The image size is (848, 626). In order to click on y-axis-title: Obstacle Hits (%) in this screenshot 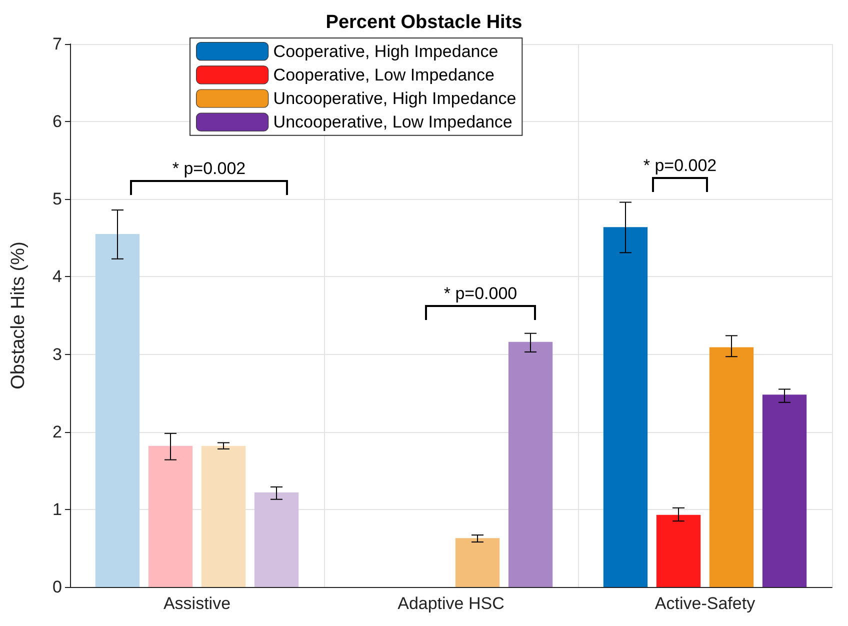, I will do `click(18, 316)`.